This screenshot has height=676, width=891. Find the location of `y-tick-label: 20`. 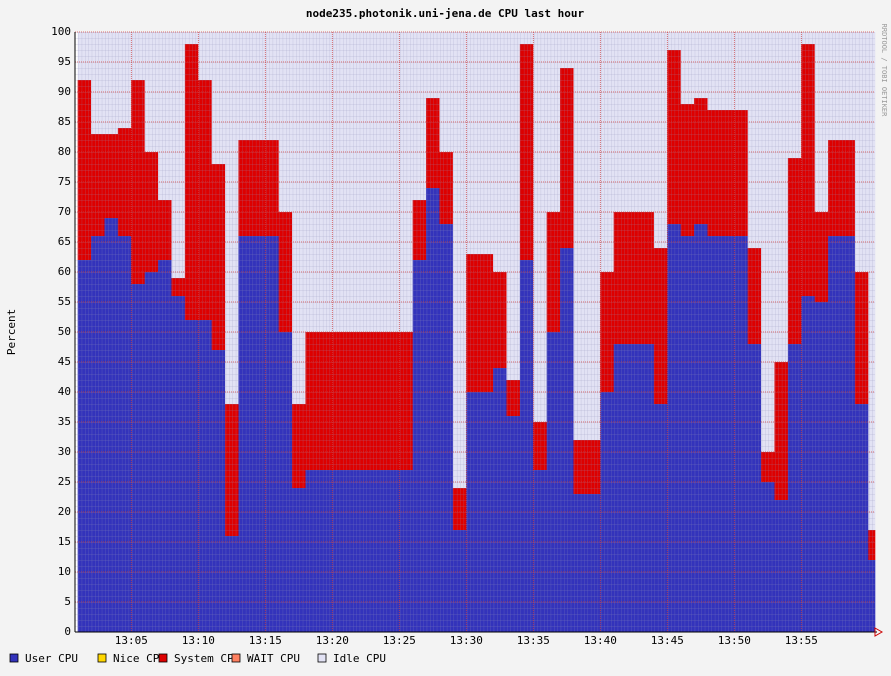

y-tick-label: 20 is located at coordinates (64, 511).